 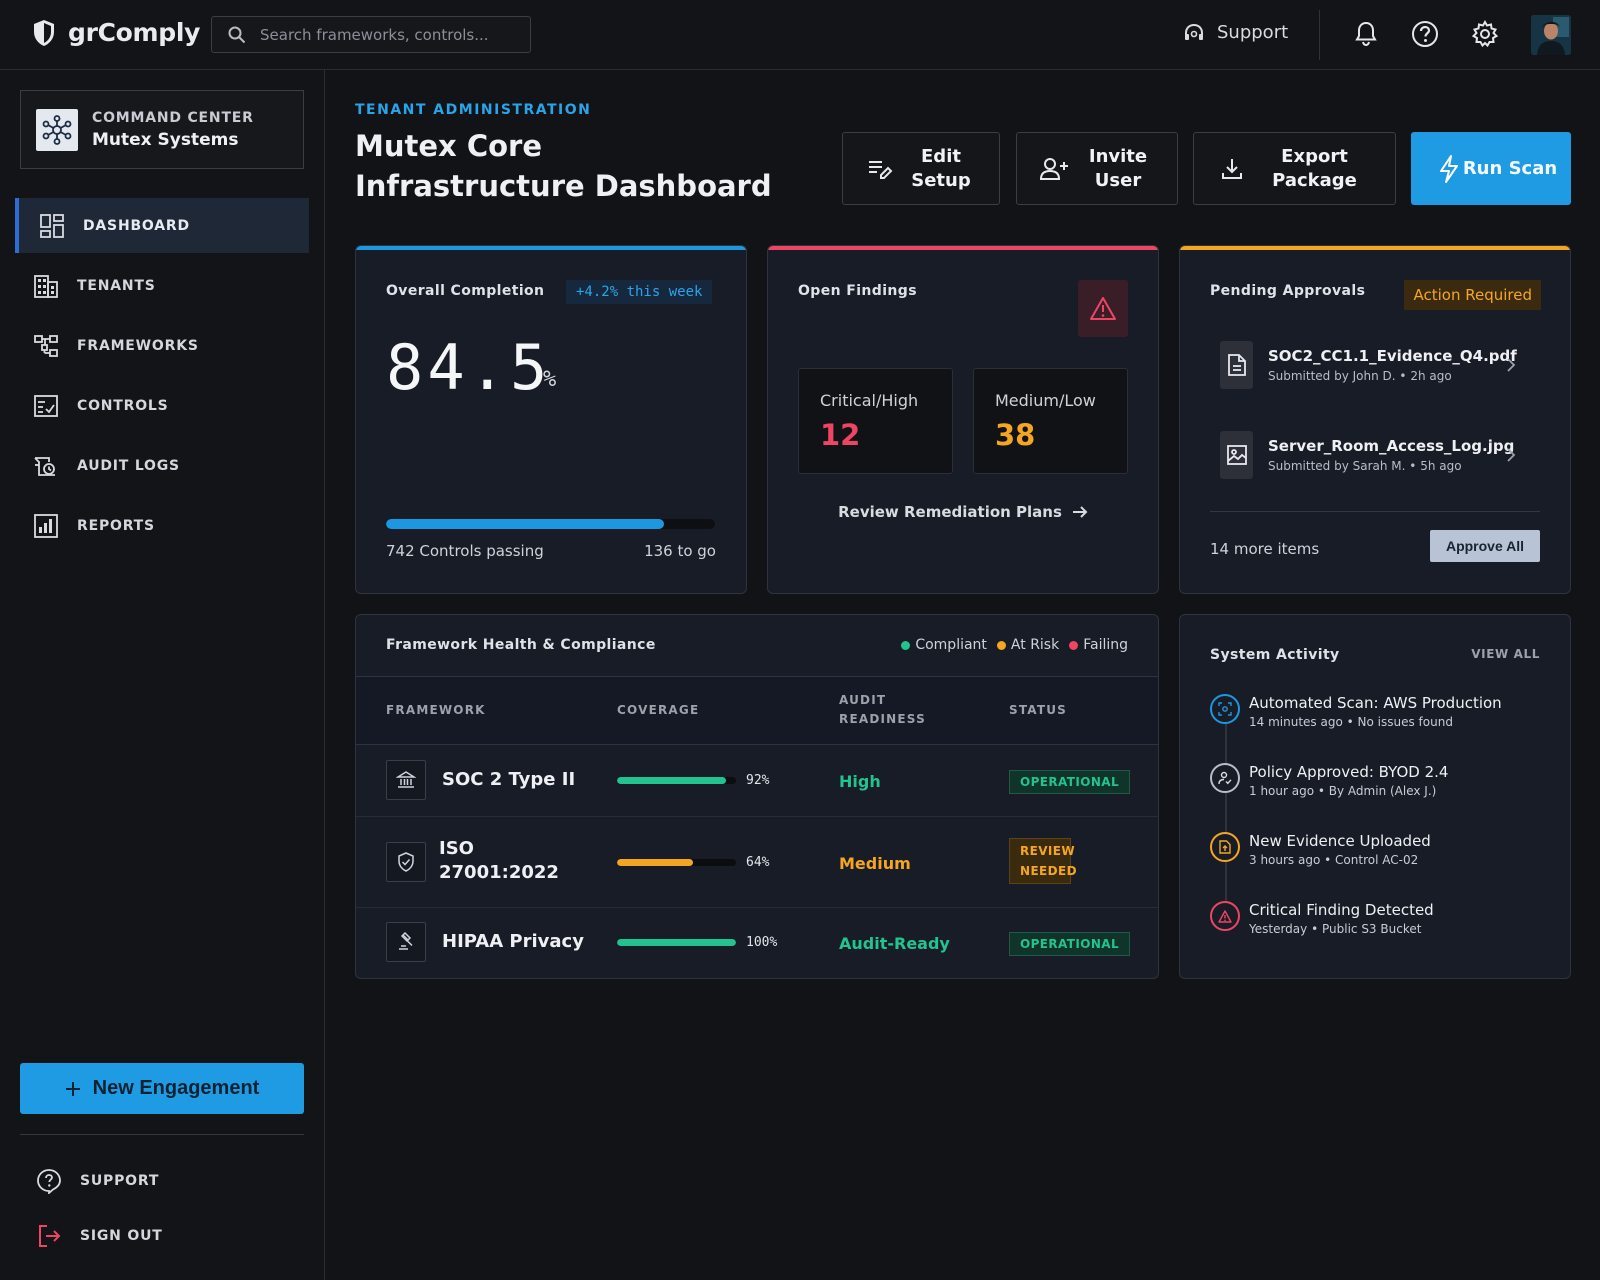 I want to click on new-engagement-button: New Engagement, so click(x=162, y=1088).